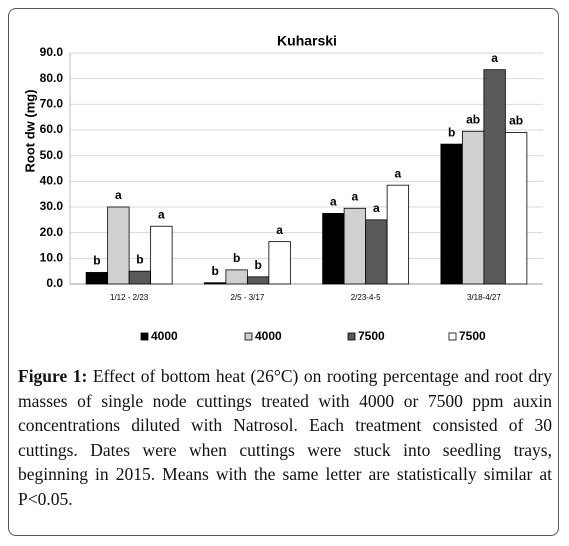 The width and height of the screenshot is (569, 546). Describe the element at coordinates (484, 297) in the screenshot. I see `x-tick-label: 3/18-4/27` at that location.